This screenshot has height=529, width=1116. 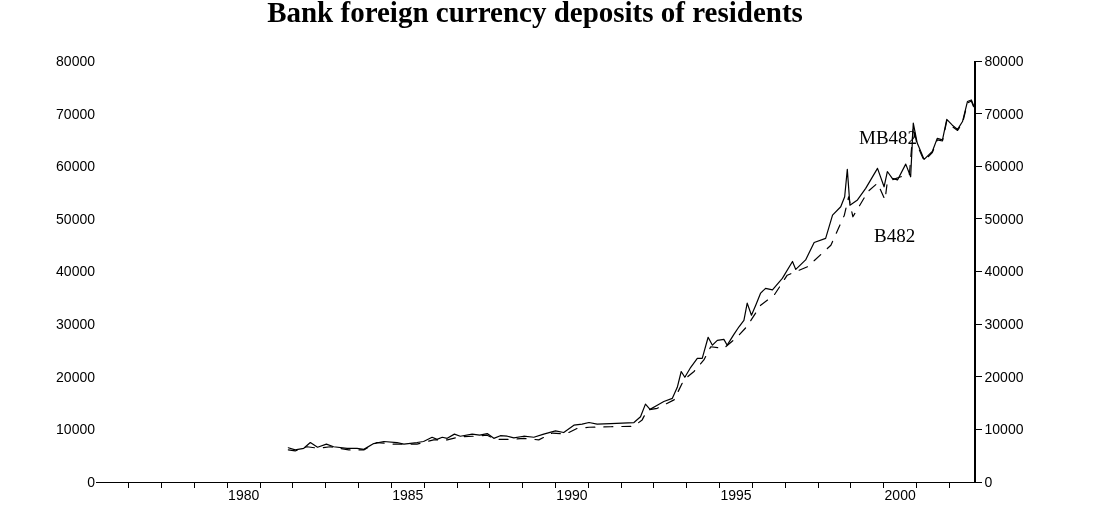 What do you see at coordinates (895, 235) in the screenshot?
I see `series-label: B482` at bounding box center [895, 235].